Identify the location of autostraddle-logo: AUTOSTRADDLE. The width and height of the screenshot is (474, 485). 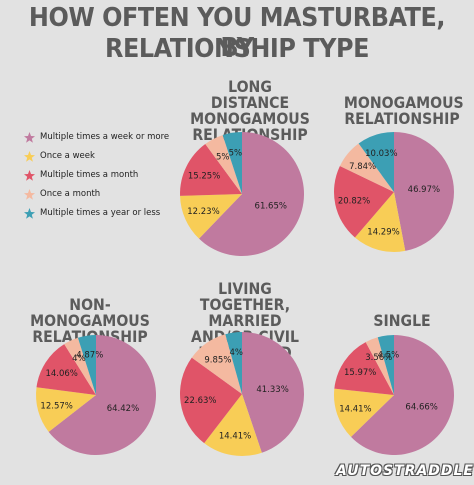
(405, 471).